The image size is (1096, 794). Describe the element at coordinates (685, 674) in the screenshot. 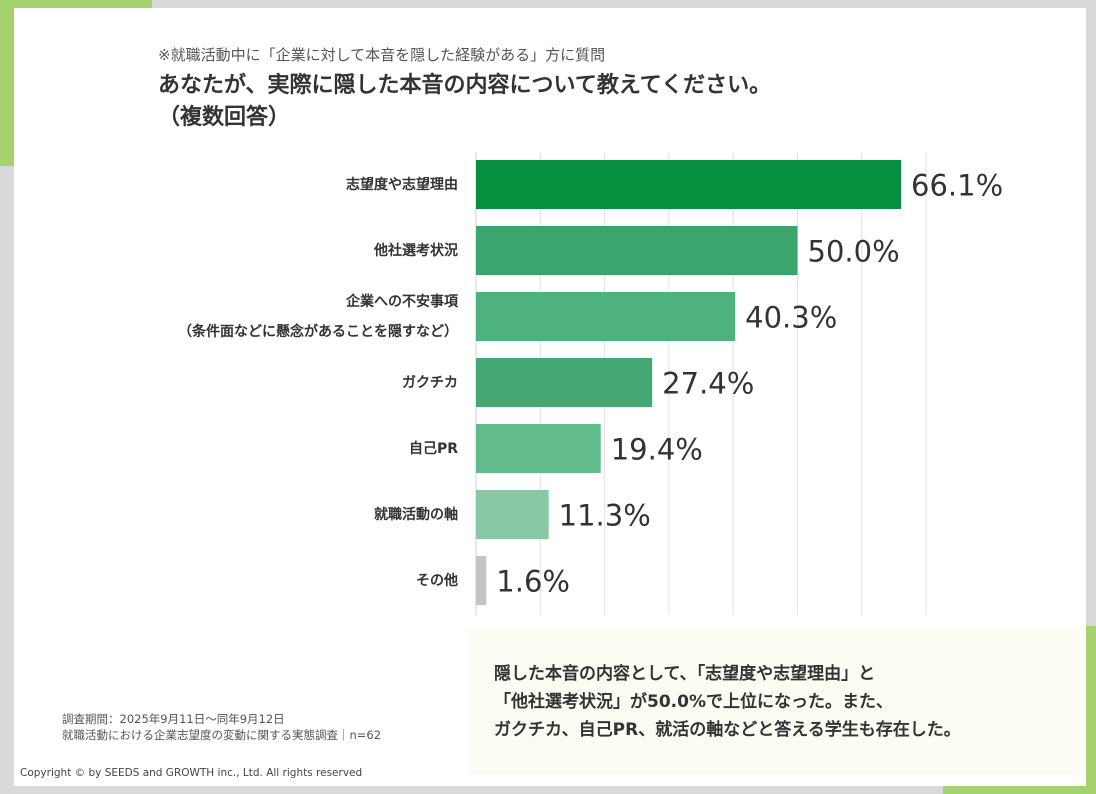

I see `summary-line: 隠した本音の内容として、「志望度や志望理由」と` at that location.